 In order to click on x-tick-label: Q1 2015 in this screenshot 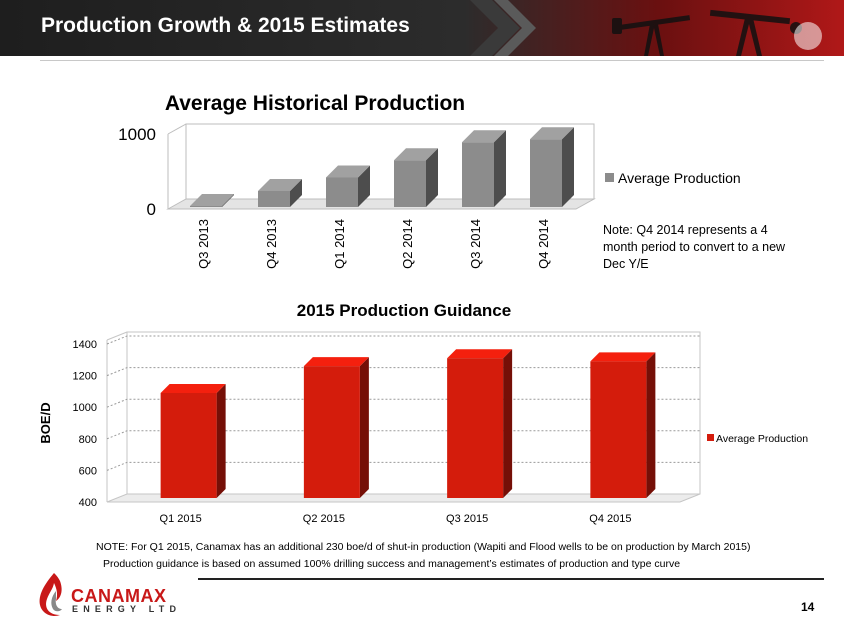, I will do `click(181, 519)`.